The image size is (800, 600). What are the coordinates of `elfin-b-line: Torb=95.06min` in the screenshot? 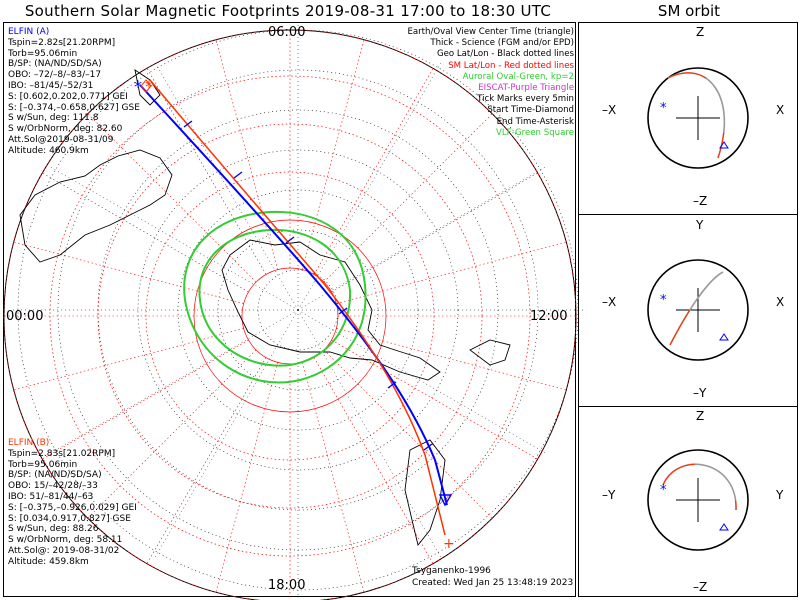 It's located at (43, 464).